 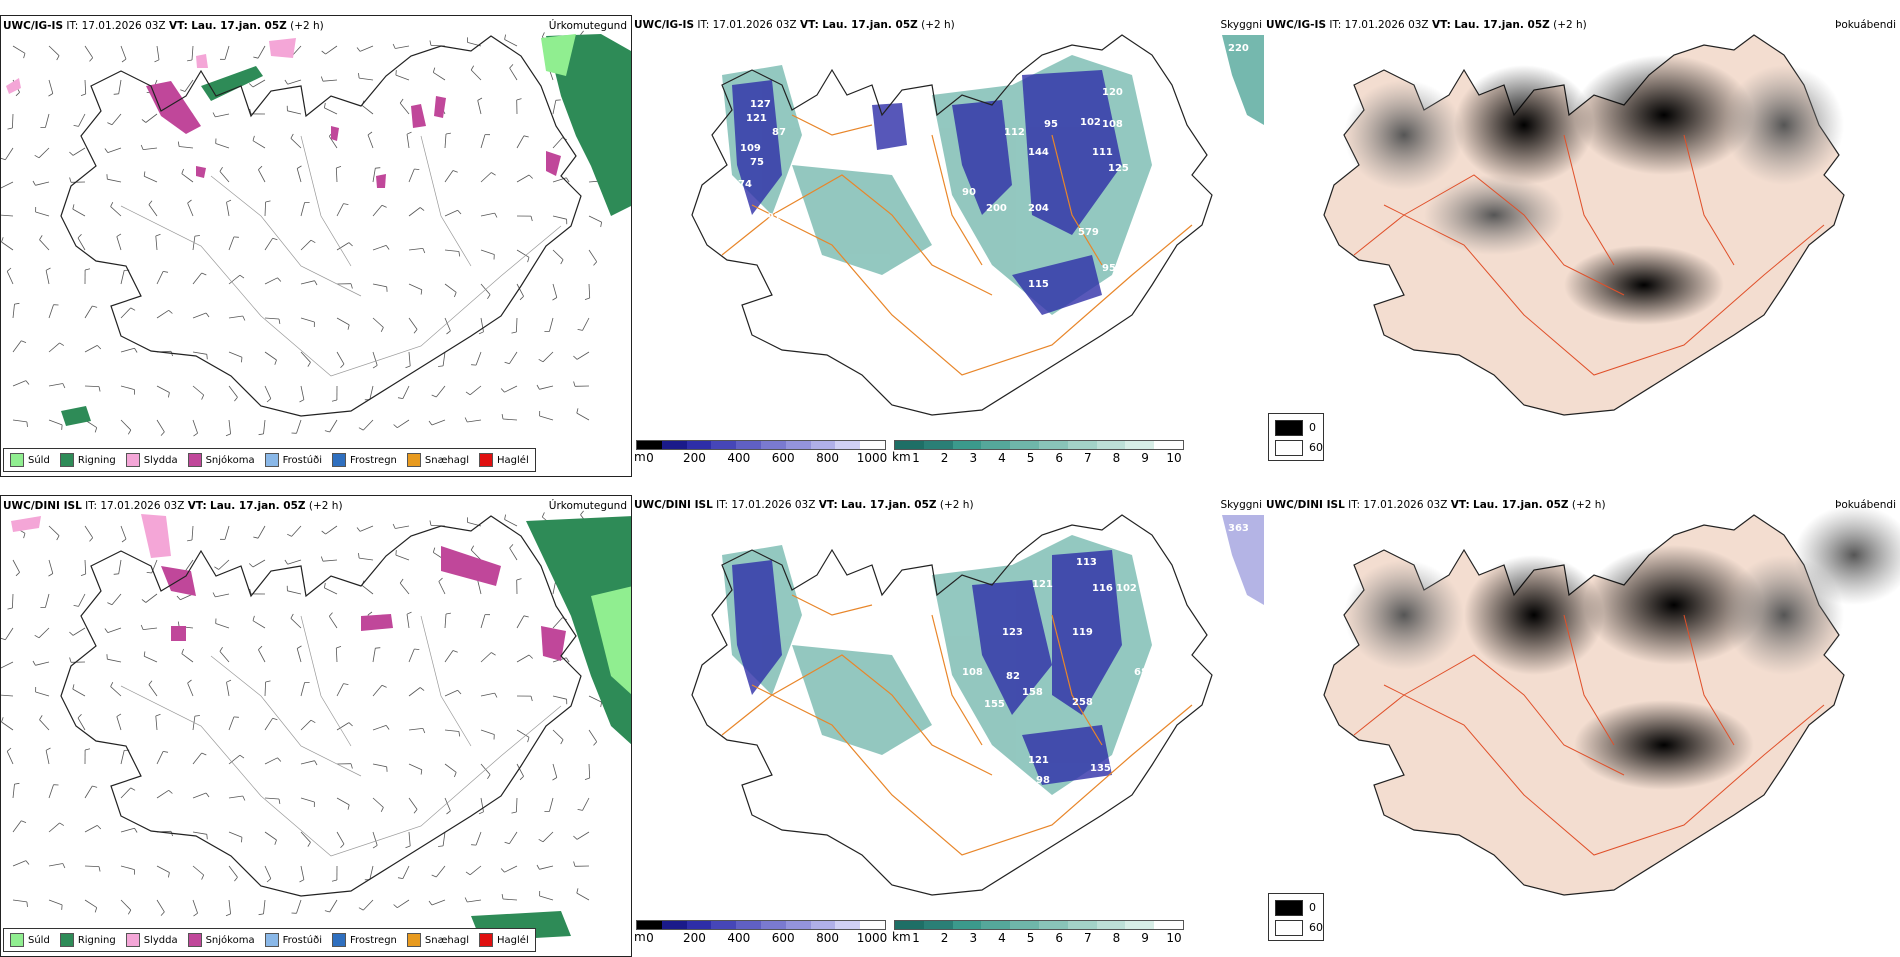 What do you see at coordinates (91, 536) in the screenshot?
I see `sleet-areas` at bounding box center [91, 536].